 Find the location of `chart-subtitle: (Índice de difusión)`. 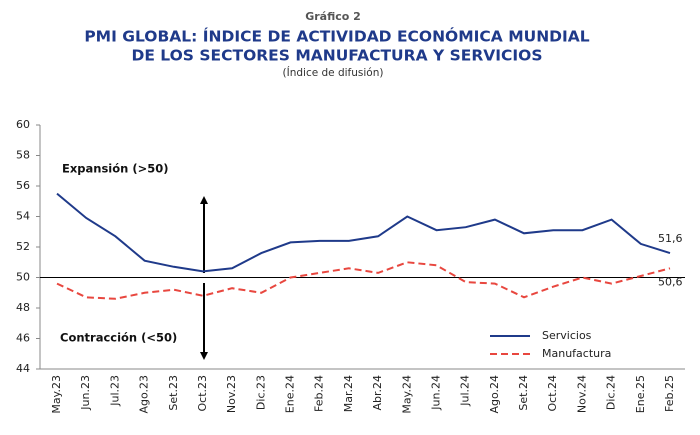

chart-subtitle: (Índice de difusión) is located at coordinates (333, 72).